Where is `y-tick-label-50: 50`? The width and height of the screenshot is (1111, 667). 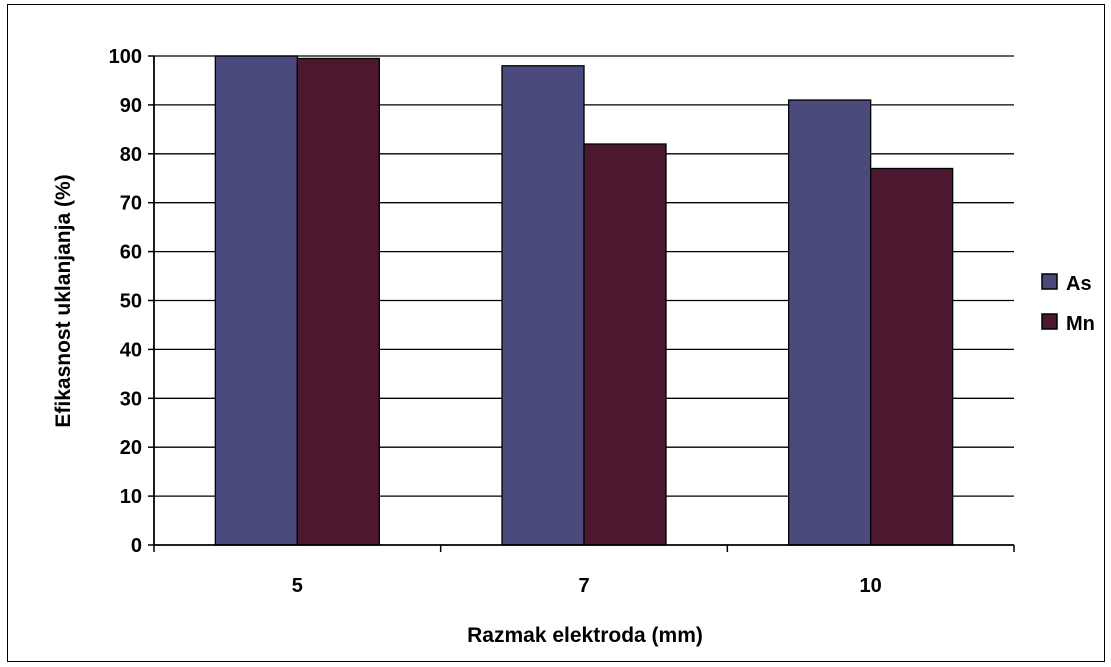
y-tick-label-50: 50 is located at coordinates (131, 302).